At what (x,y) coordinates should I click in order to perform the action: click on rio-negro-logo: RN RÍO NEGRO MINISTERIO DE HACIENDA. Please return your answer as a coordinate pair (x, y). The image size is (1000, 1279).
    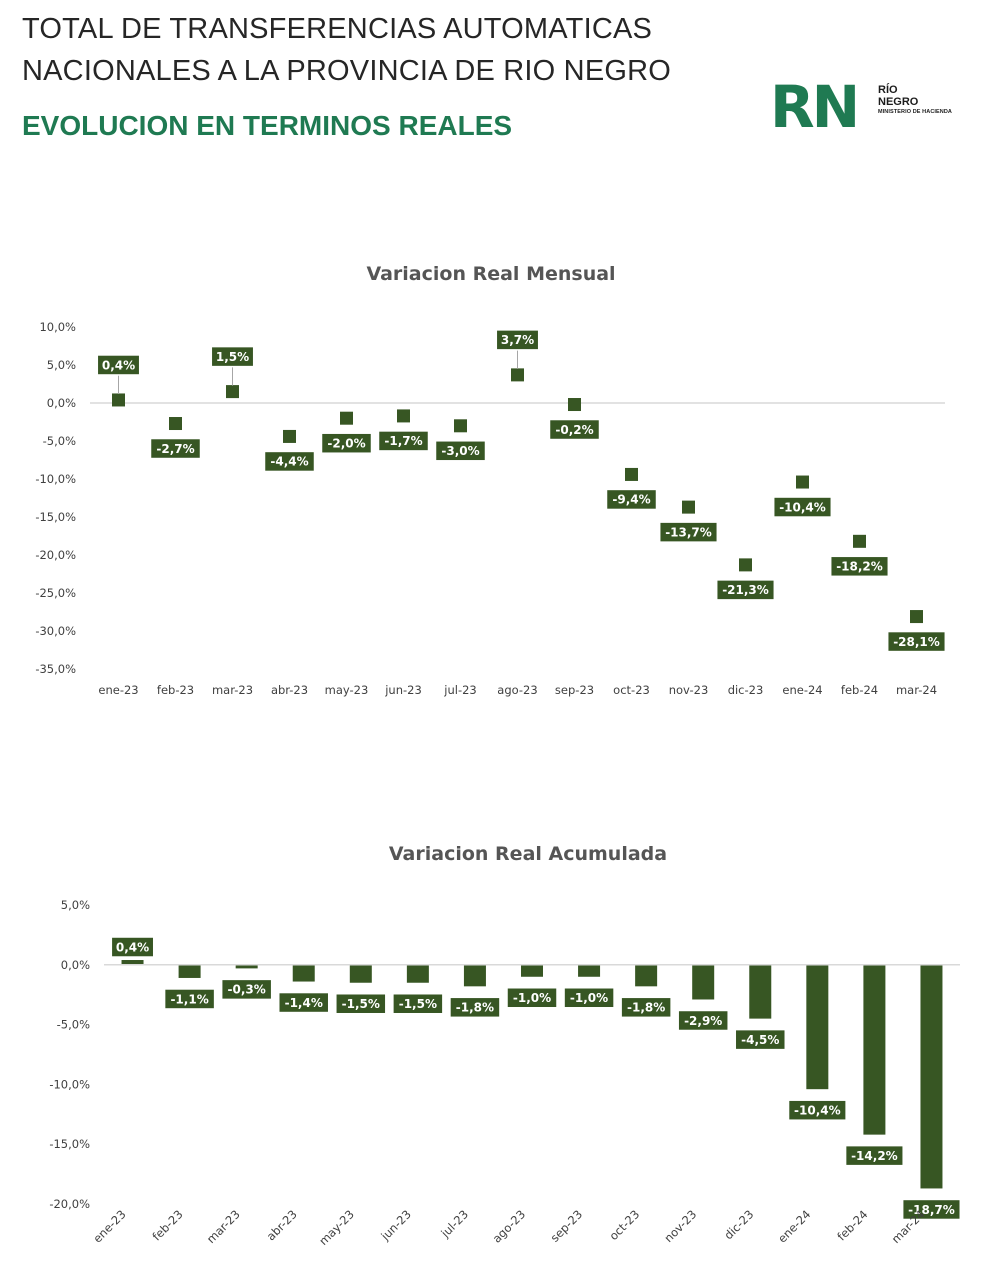
    Looking at the image, I should click on (880, 107).